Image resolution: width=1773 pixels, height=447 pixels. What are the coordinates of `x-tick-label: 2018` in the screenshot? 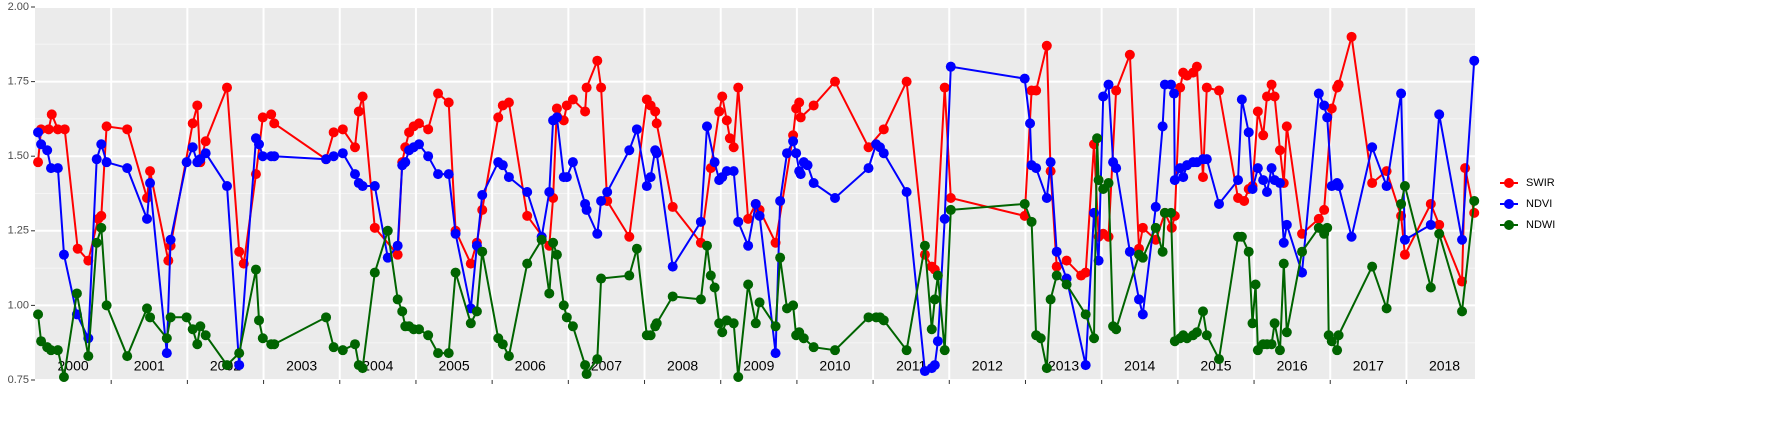 It's located at (1444, 366).